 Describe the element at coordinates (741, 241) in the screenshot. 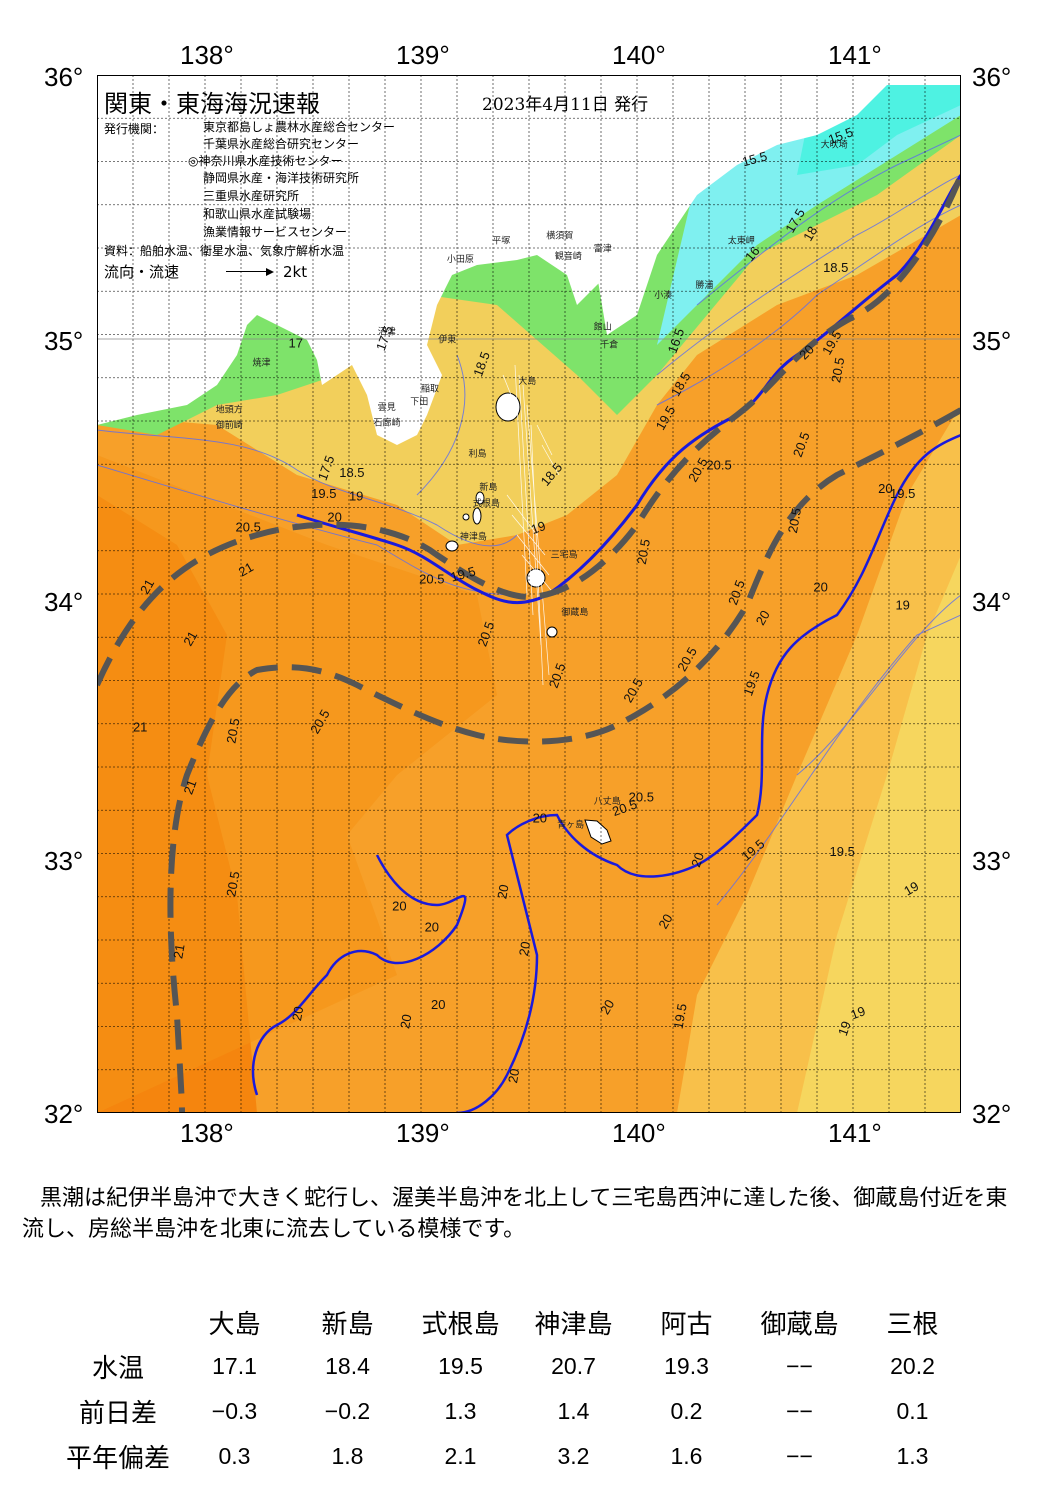

I see `place-name: 太東岬` at that location.